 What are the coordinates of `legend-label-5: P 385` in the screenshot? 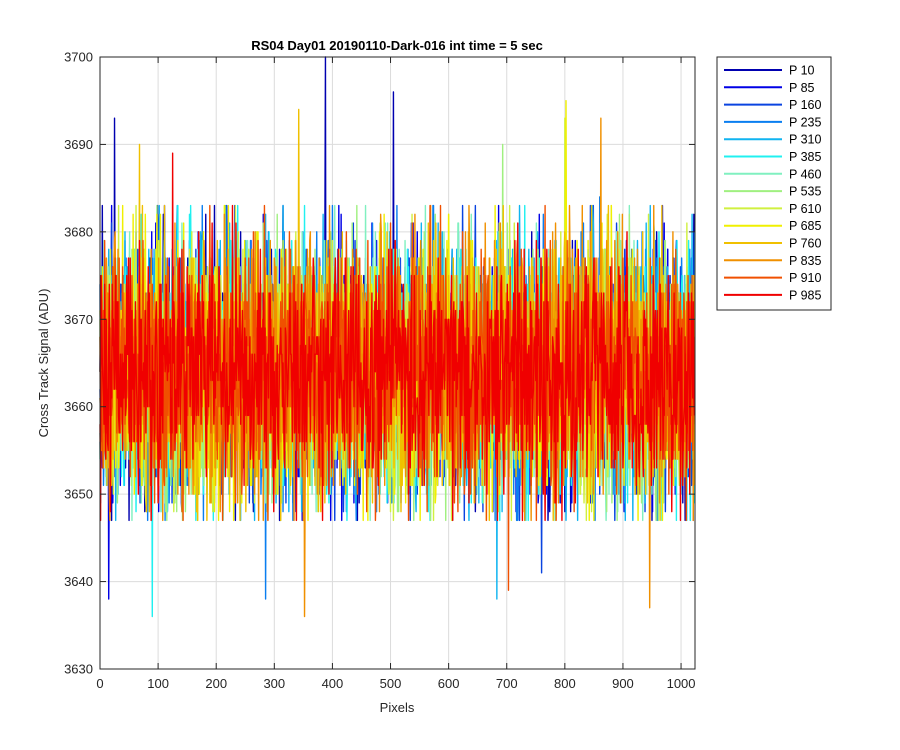 It's located at (805, 157).